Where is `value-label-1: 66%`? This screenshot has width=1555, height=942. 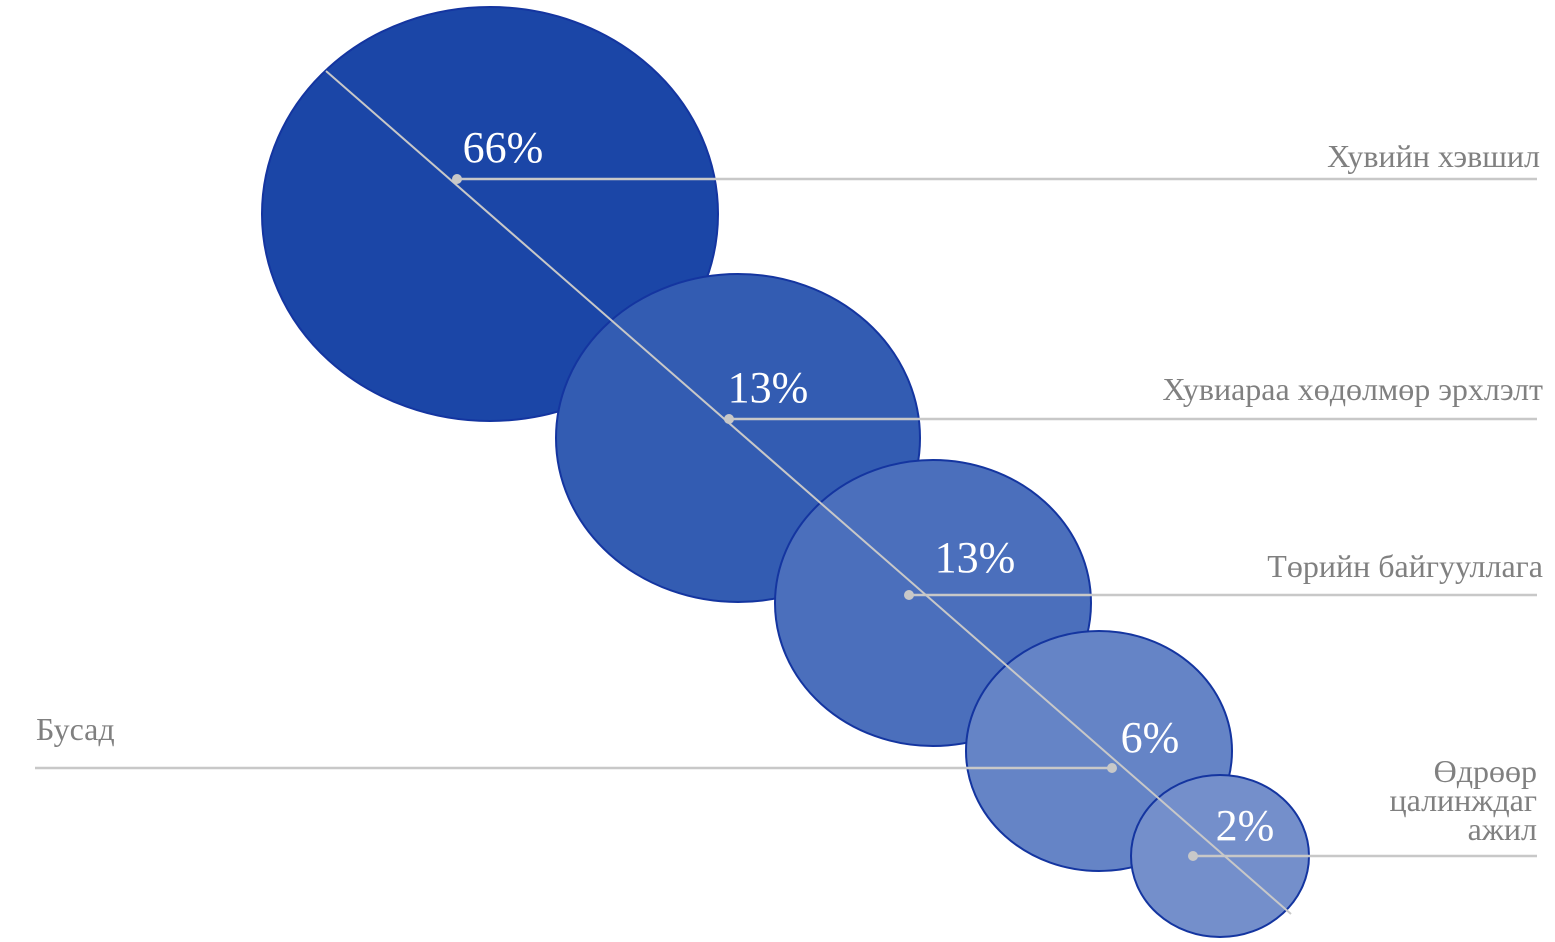
value-label-1: 66% is located at coordinates (503, 147).